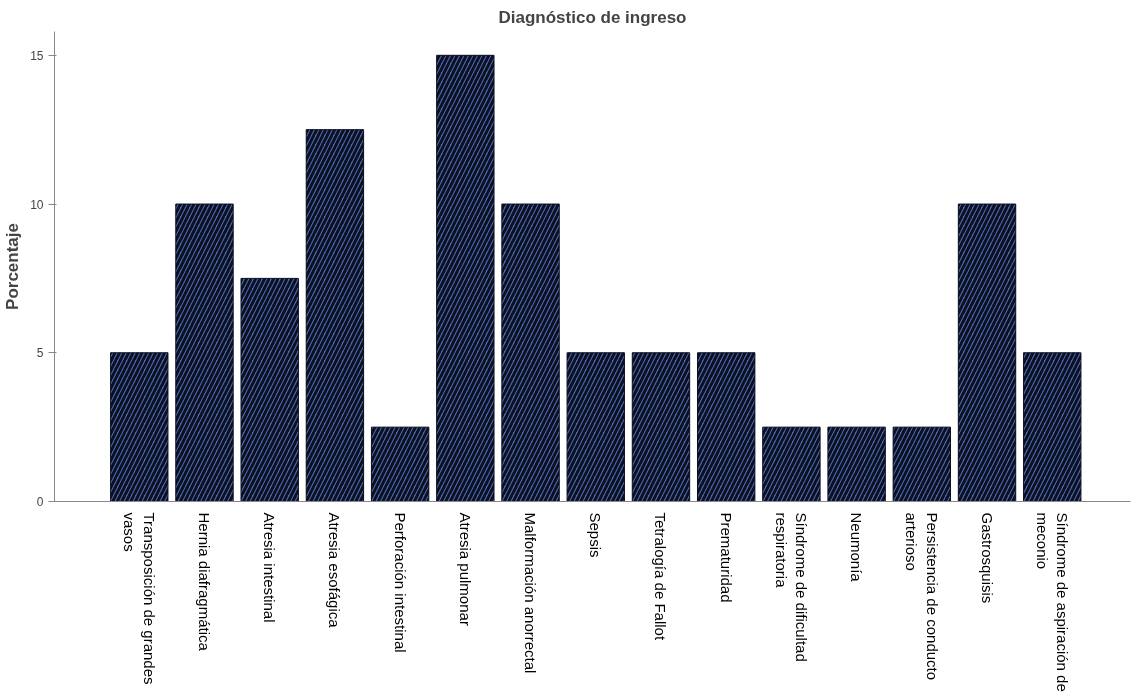 The image size is (1144, 698). Describe the element at coordinates (857, 547) in the screenshot. I see `x-tick-label: Neumonía` at that location.